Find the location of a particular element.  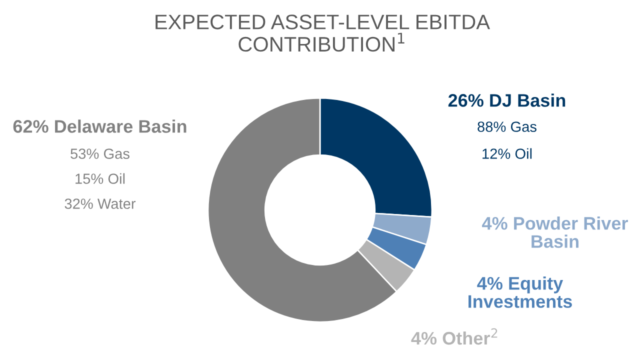

slice-label: 4% Equity Investments is located at coordinates (520, 292).